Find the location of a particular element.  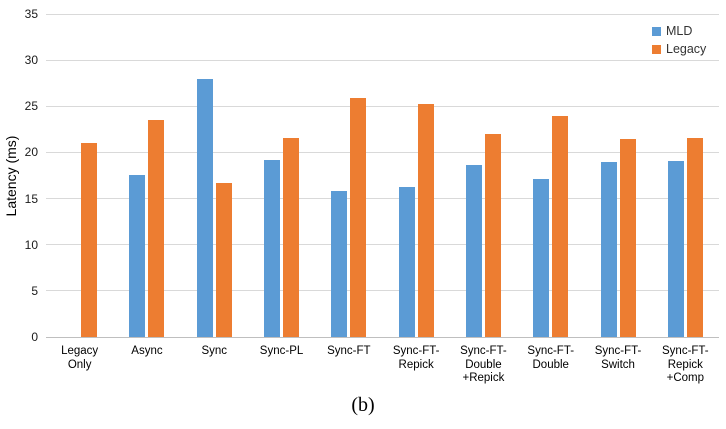

y-tick-label: 5 is located at coordinates (34, 290).